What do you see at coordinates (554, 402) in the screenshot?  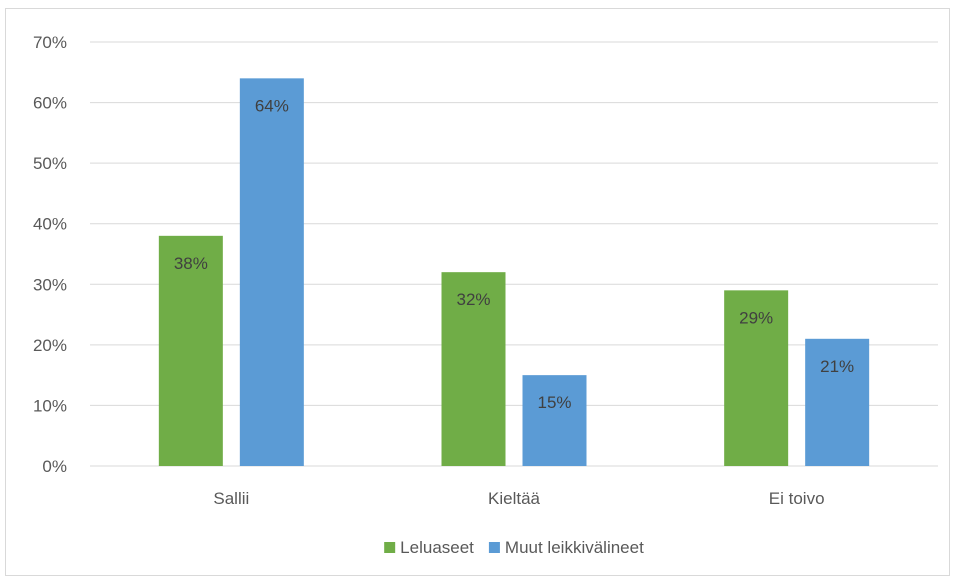 I see `data-label: 15%` at bounding box center [554, 402].